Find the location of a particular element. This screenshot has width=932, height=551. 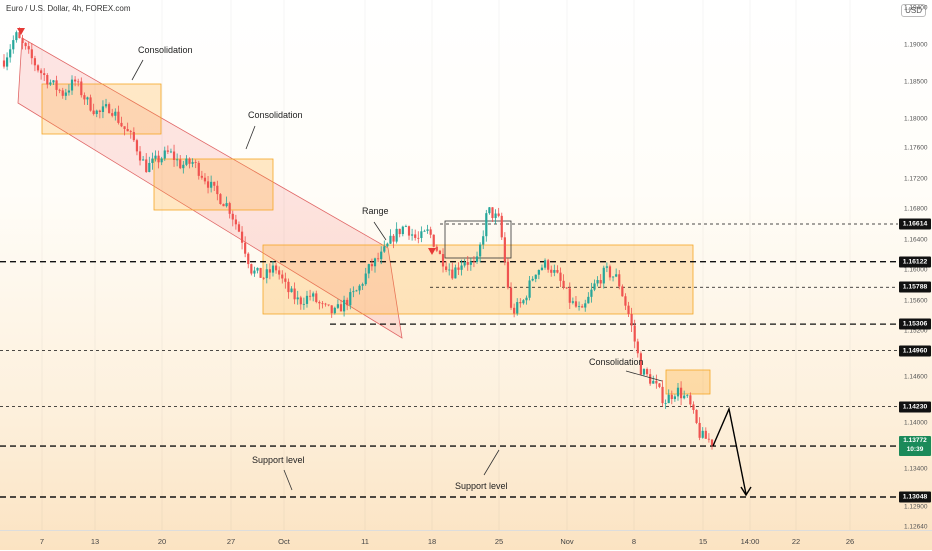

price-tick-label: 1.15600 is located at coordinates (916, 301).